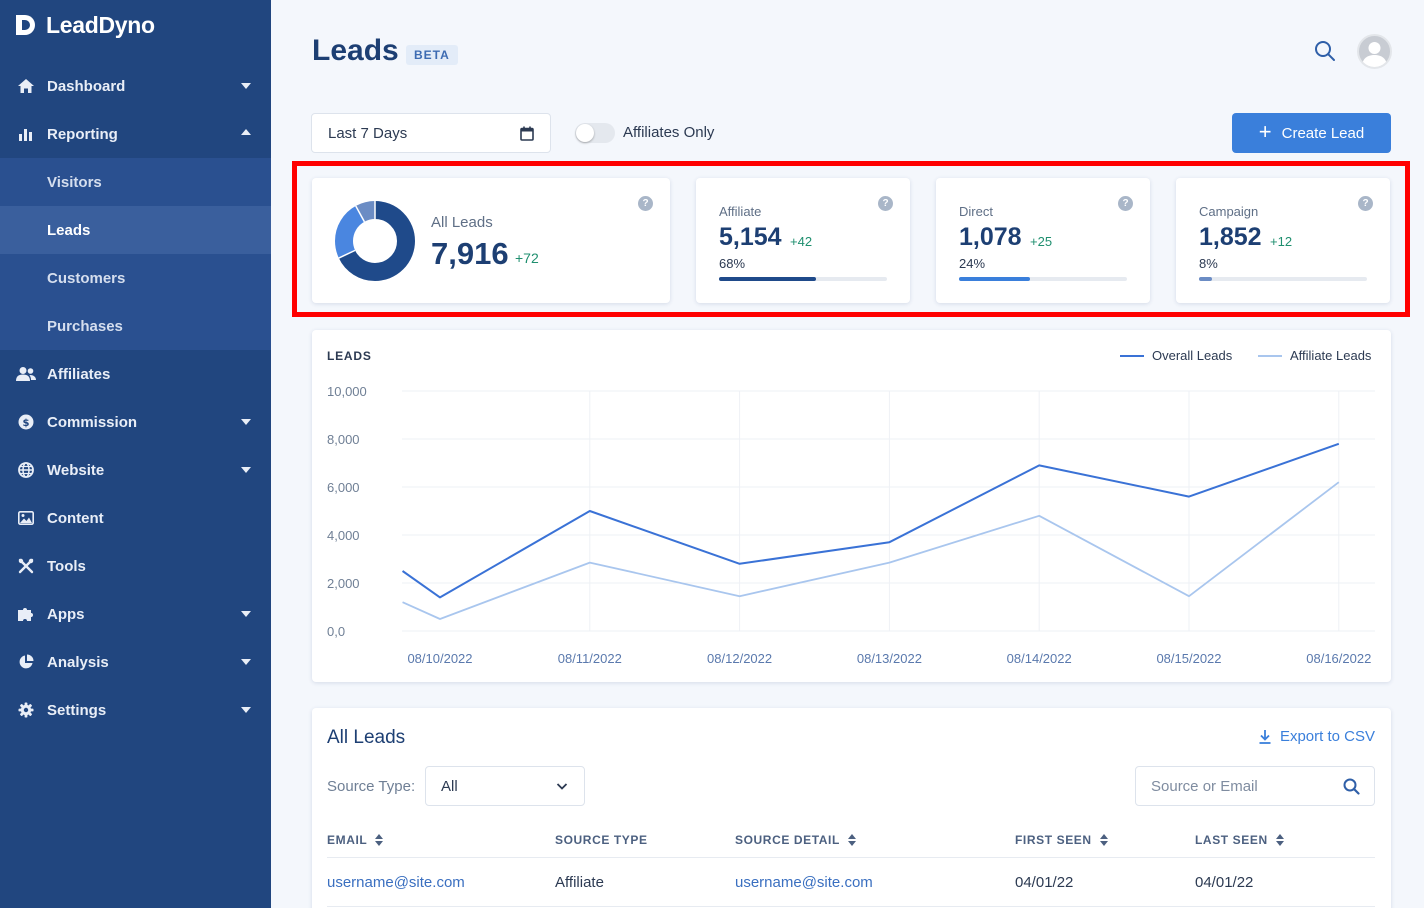  What do you see at coordinates (26, 710) in the screenshot?
I see `gear-icon` at bounding box center [26, 710].